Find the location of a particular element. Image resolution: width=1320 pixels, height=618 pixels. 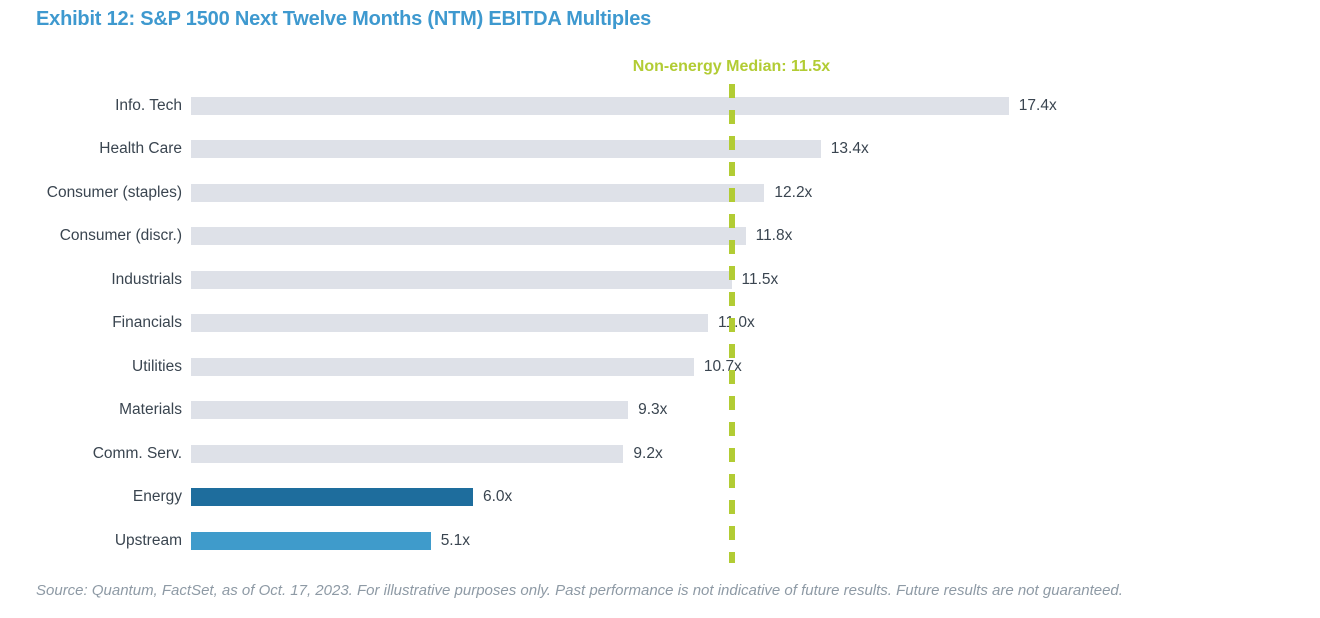

value-label: 6.0x is located at coordinates (498, 497).